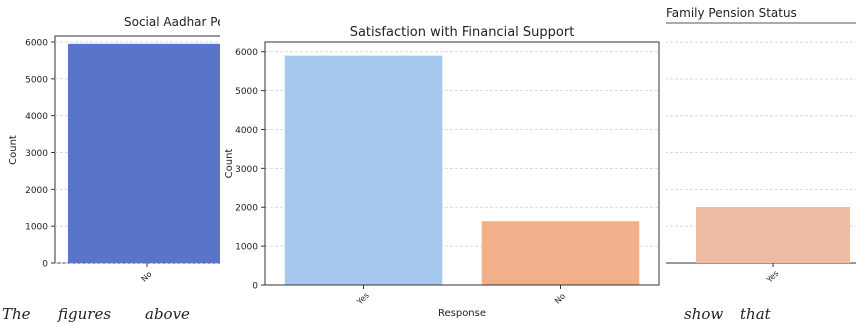  I want to click on caption-text: The figures above show that, so click(430, 314).